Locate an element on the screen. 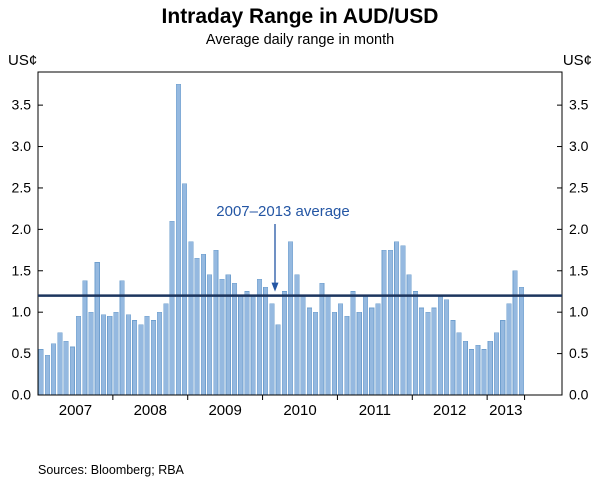 The image size is (600, 483). chart-subtitle: Average daily range in month is located at coordinates (300, 40).